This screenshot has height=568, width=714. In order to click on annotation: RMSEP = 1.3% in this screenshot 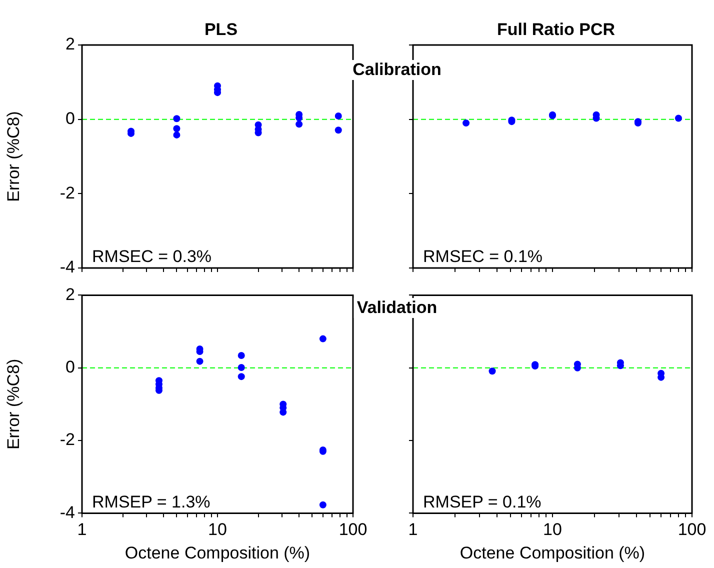, I will do `click(151, 502)`.